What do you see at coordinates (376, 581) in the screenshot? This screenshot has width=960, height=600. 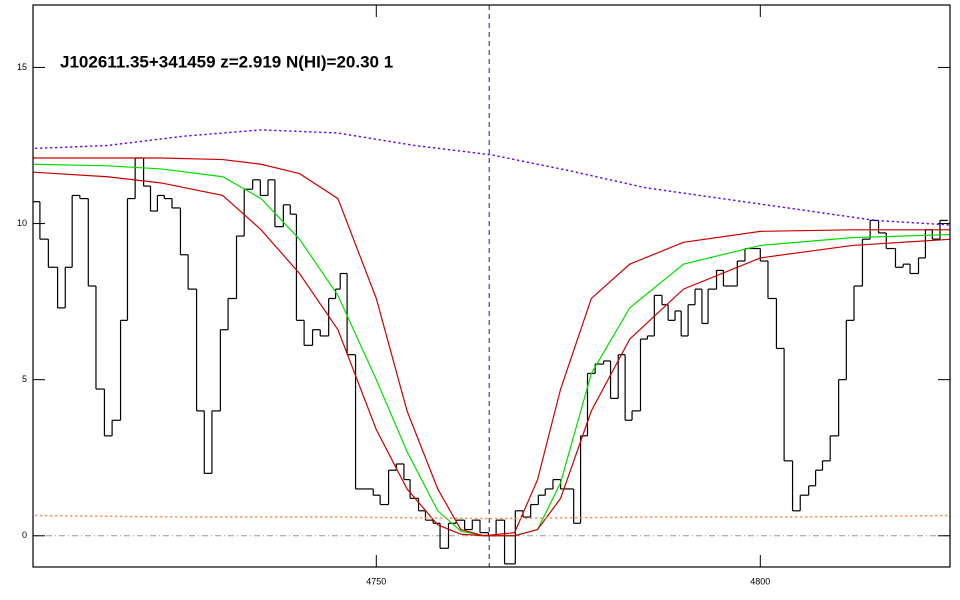 I see `x-tick-label: 4750` at bounding box center [376, 581].